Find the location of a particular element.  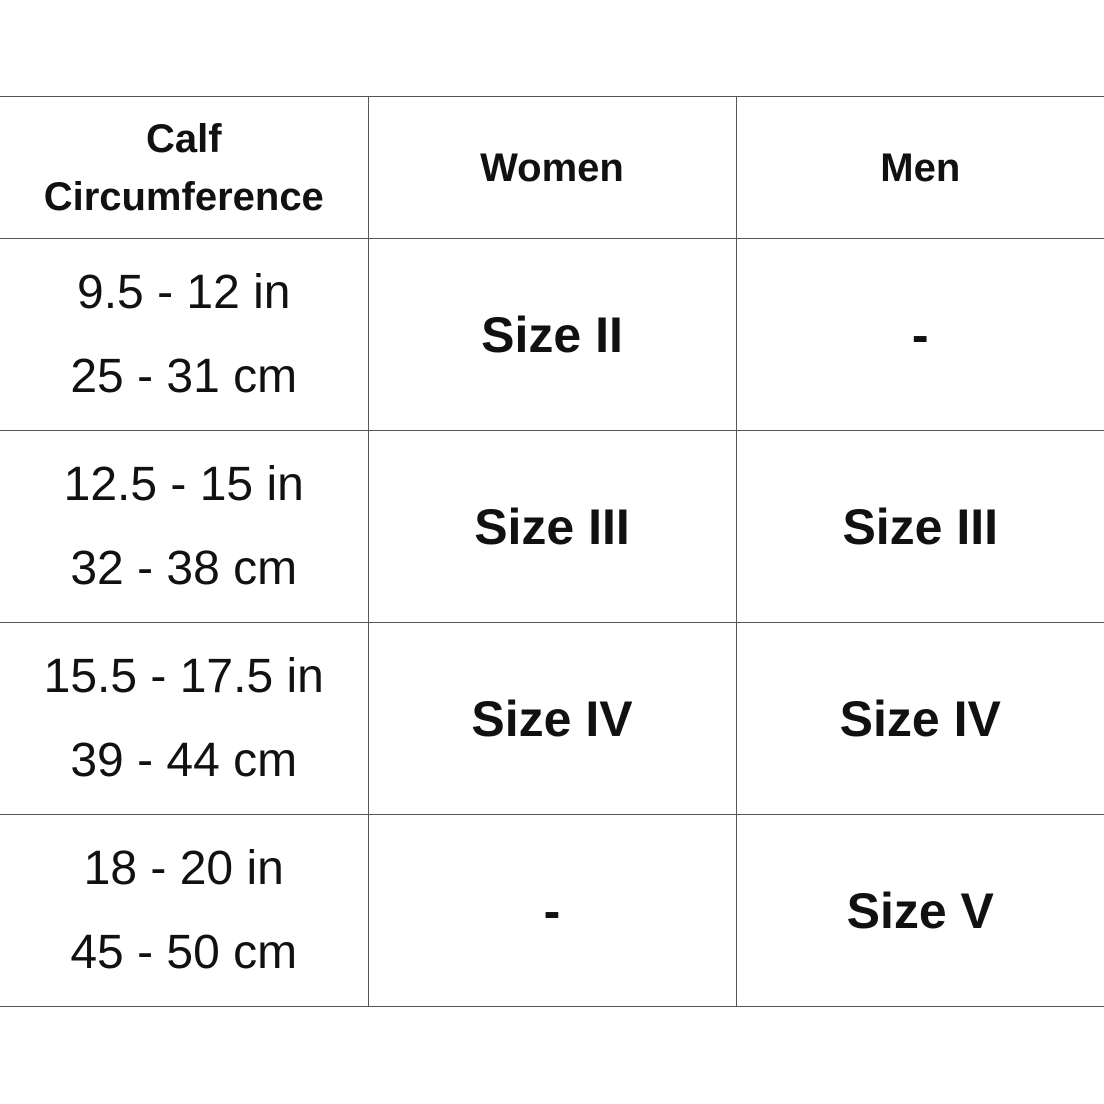

range-cm: 45 - 50 cm is located at coordinates (184, 952).